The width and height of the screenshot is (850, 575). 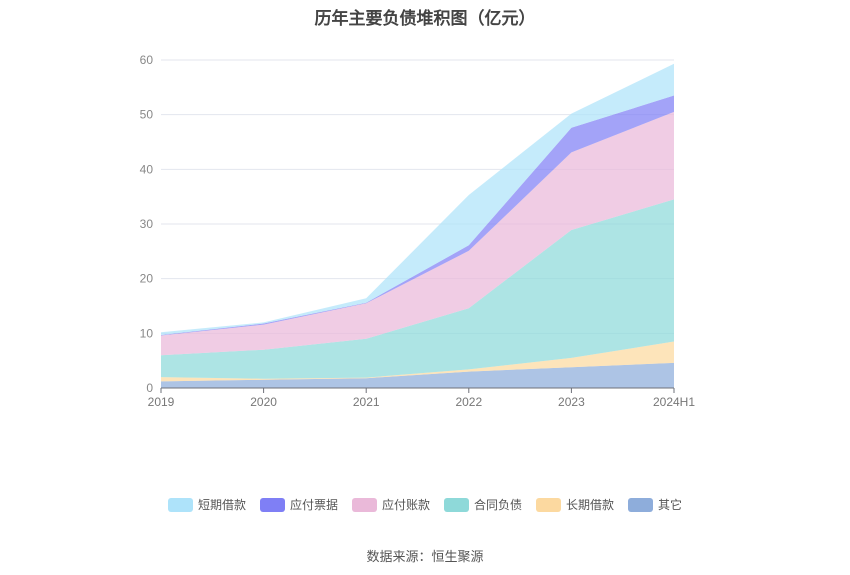 What do you see at coordinates (425, 556) in the screenshot?
I see `source-note: 数据来源：恒生聚源` at bounding box center [425, 556].